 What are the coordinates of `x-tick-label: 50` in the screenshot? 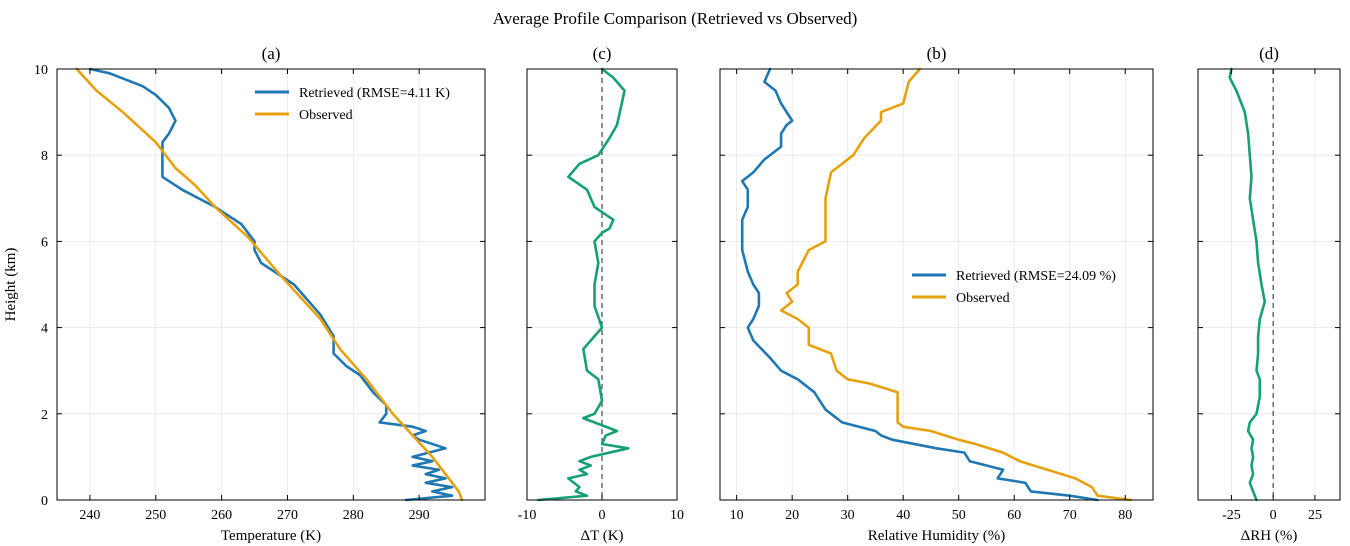 It's located at (959, 515).